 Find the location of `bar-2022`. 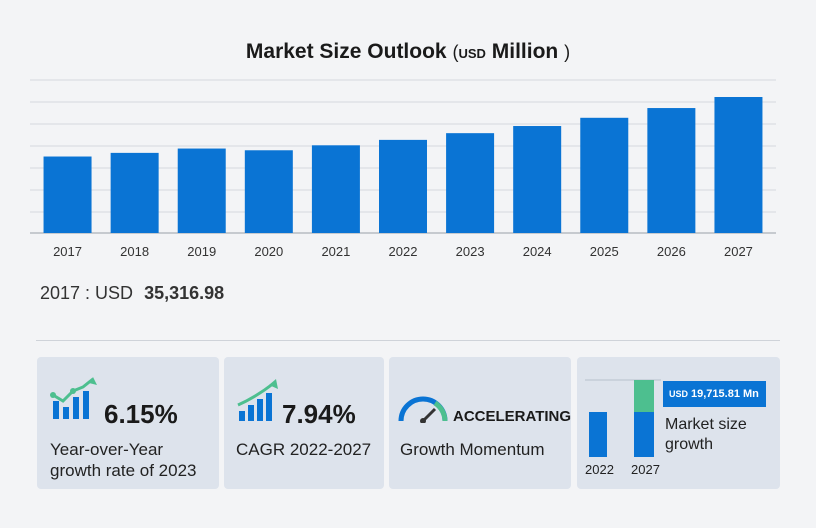

bar-2022 is located at coordinates (403, 186).